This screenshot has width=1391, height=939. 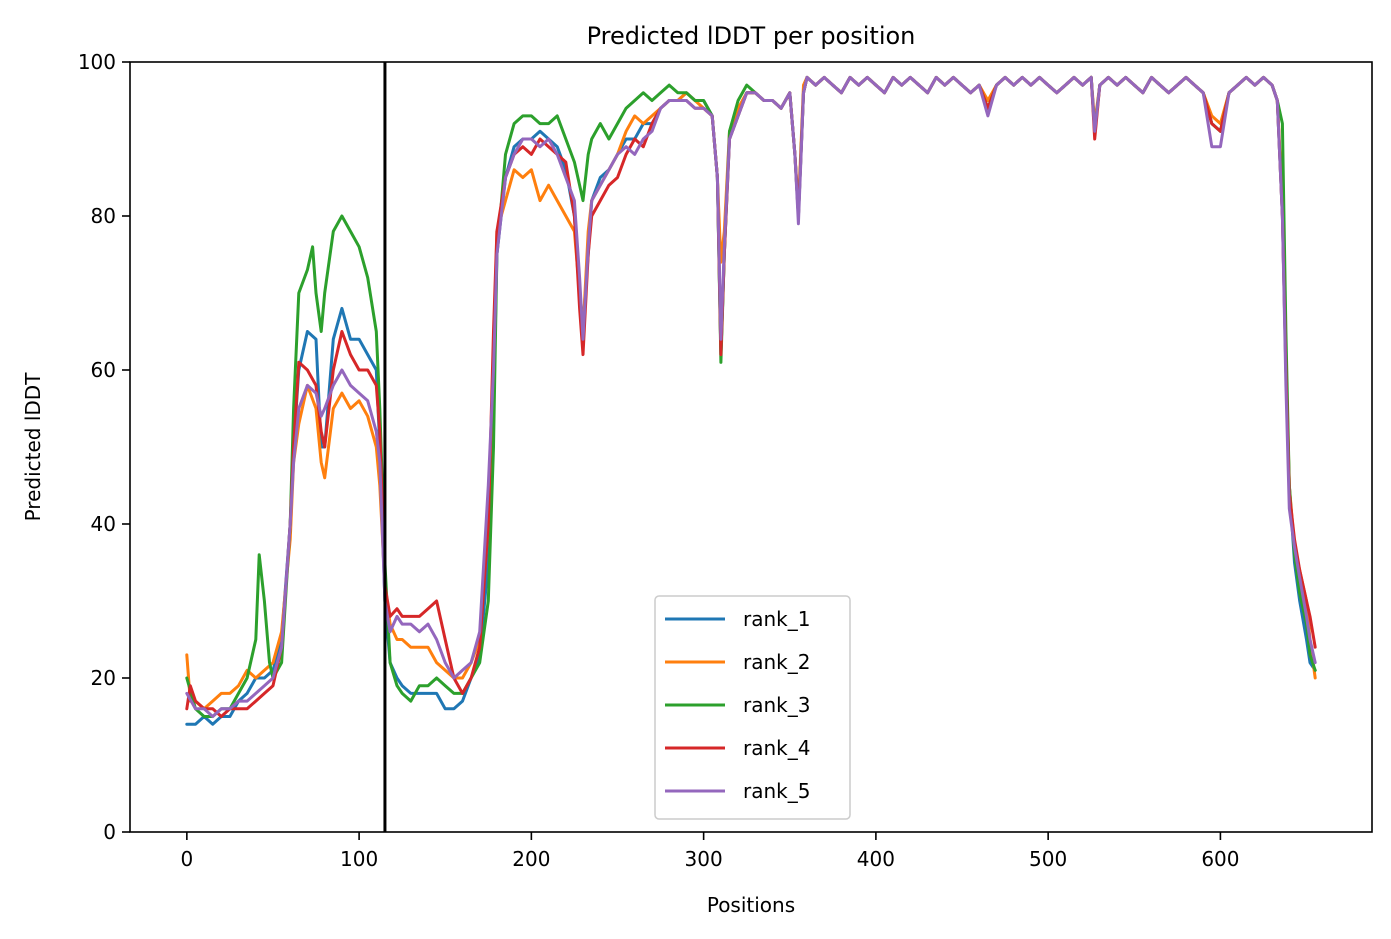 What do you see at coordinates (359, 859) in the screenshot?
I see `x-tick-label: 100` at bounding box center [359, 859].